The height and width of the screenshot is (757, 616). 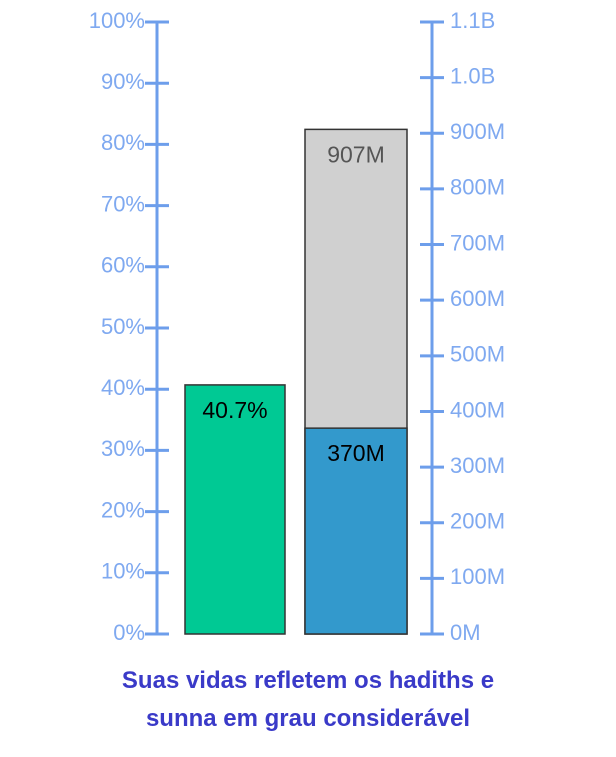 I want to click on y-tick-label: 90%, so click(x=123, y=81).